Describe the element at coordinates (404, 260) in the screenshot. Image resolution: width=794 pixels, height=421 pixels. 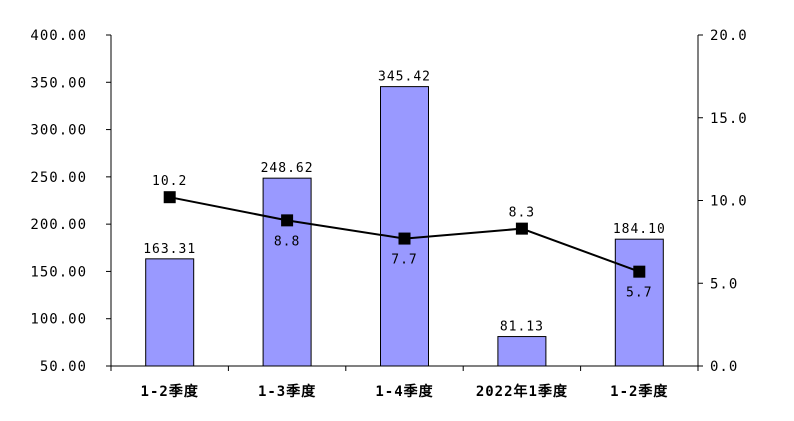
I see `line-value-label: 7.7` at that location.